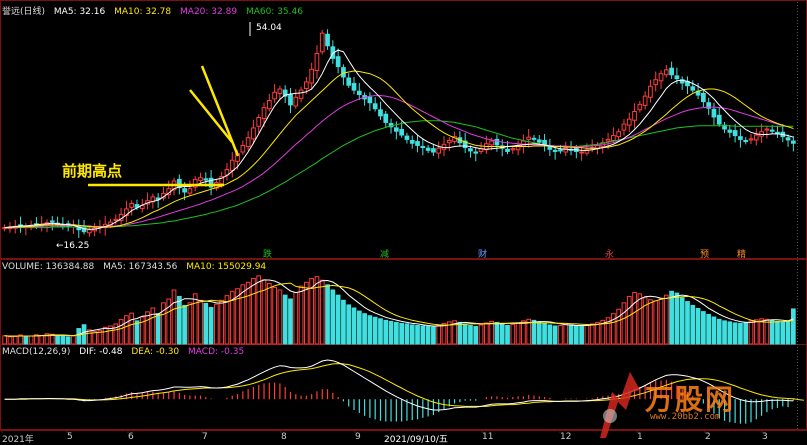 This screenshot has width=807, height=445. What do you see at coordinates (268, 255) in the screenshot?
I see `event-tag-die: 跌` at bounding box center [268, 255].